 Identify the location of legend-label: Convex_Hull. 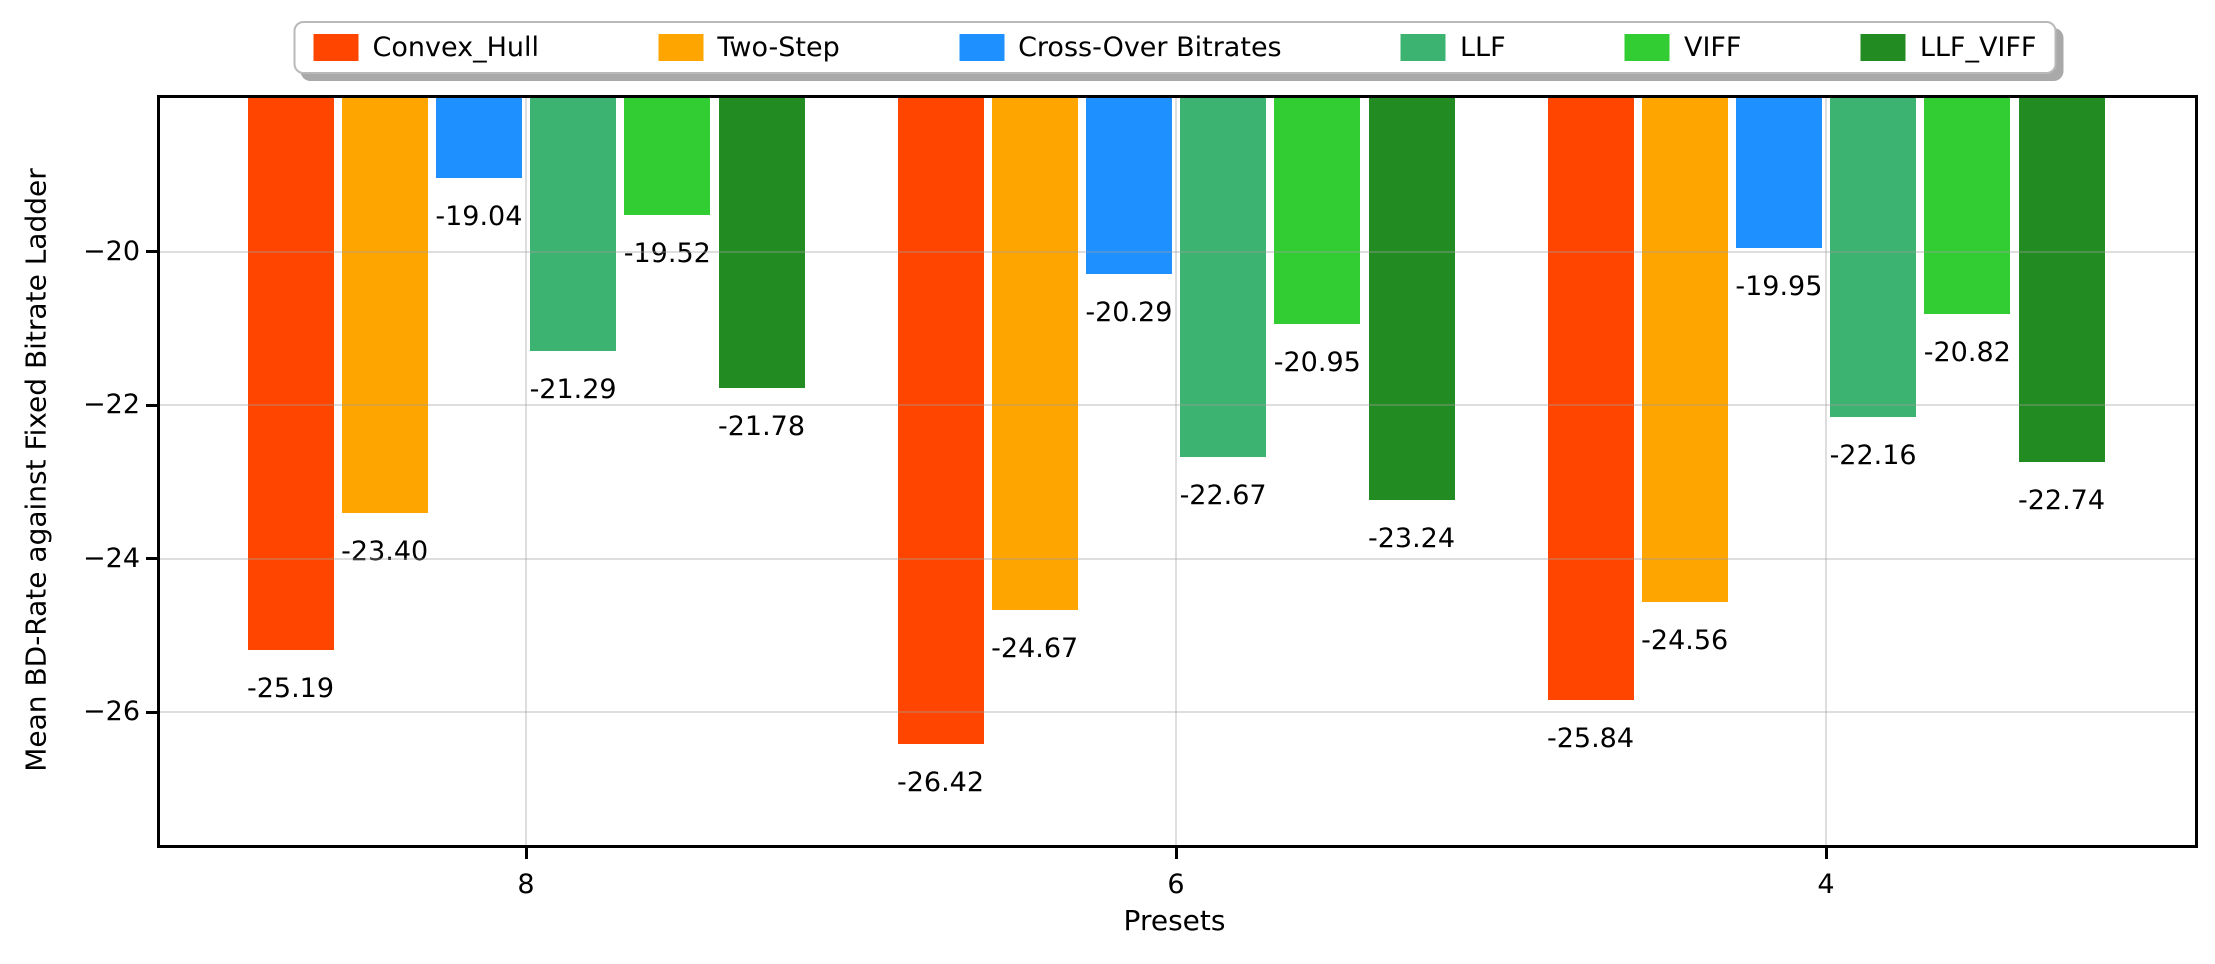
(456, 47).